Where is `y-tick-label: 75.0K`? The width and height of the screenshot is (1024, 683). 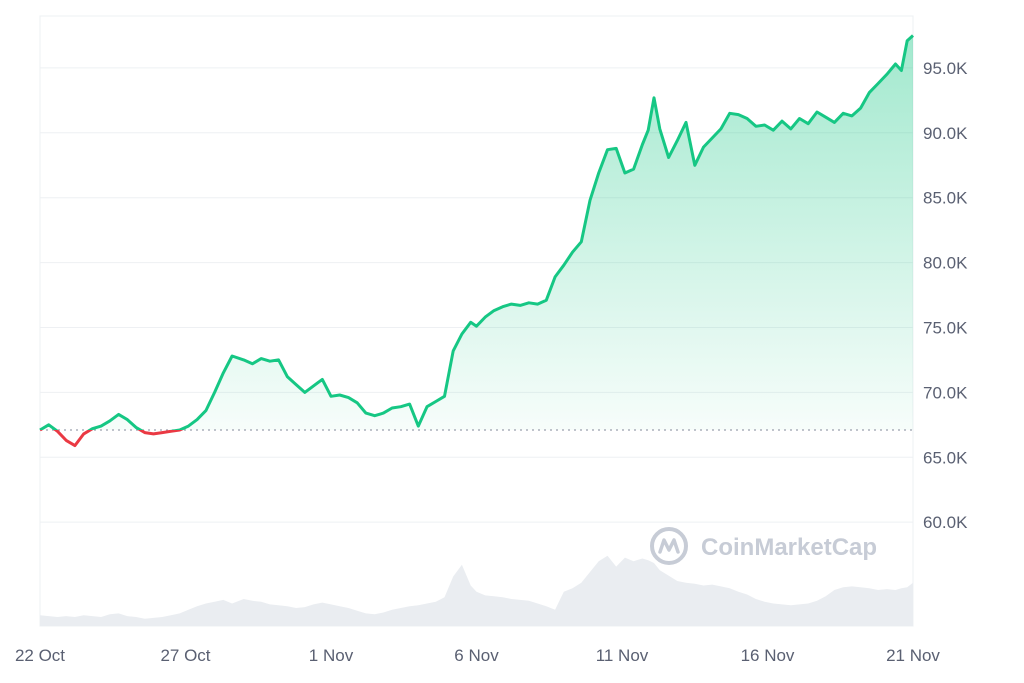 y-tick-label: 75.0K is located at coordinates (945, 327).